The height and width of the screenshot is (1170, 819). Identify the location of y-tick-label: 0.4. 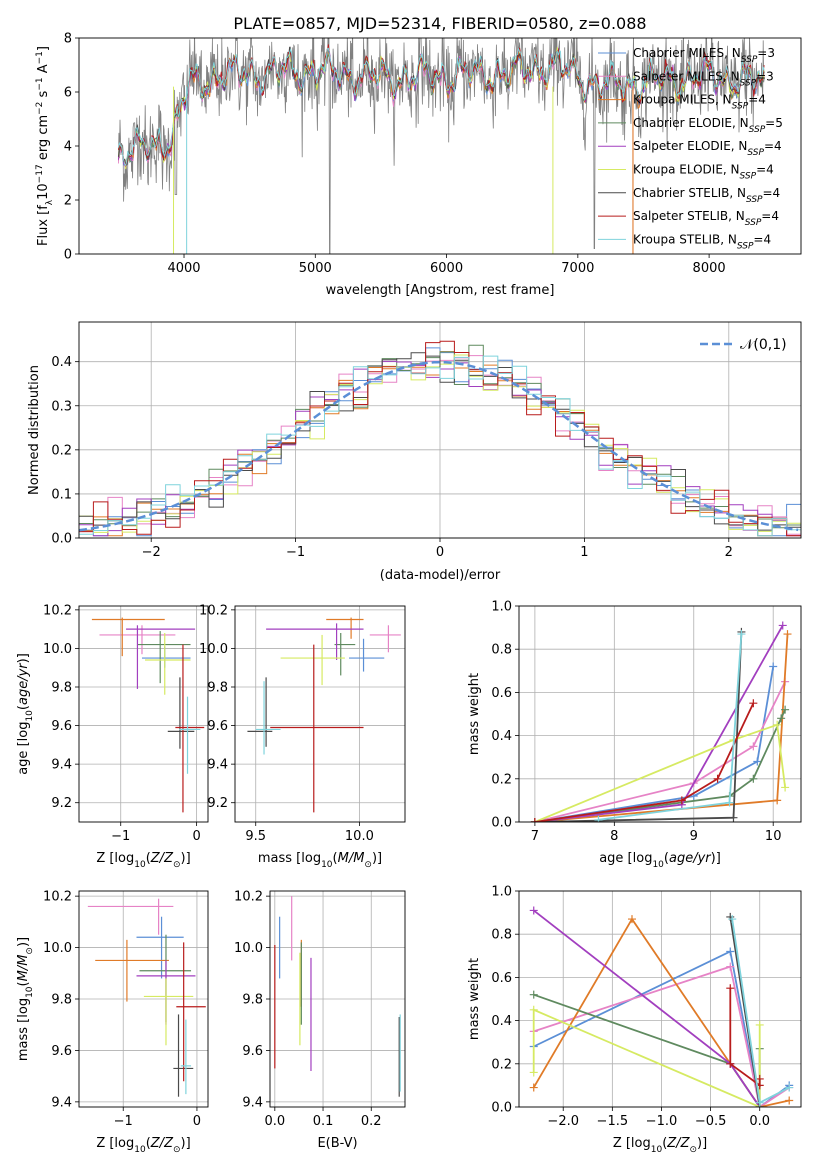
(61, 362).